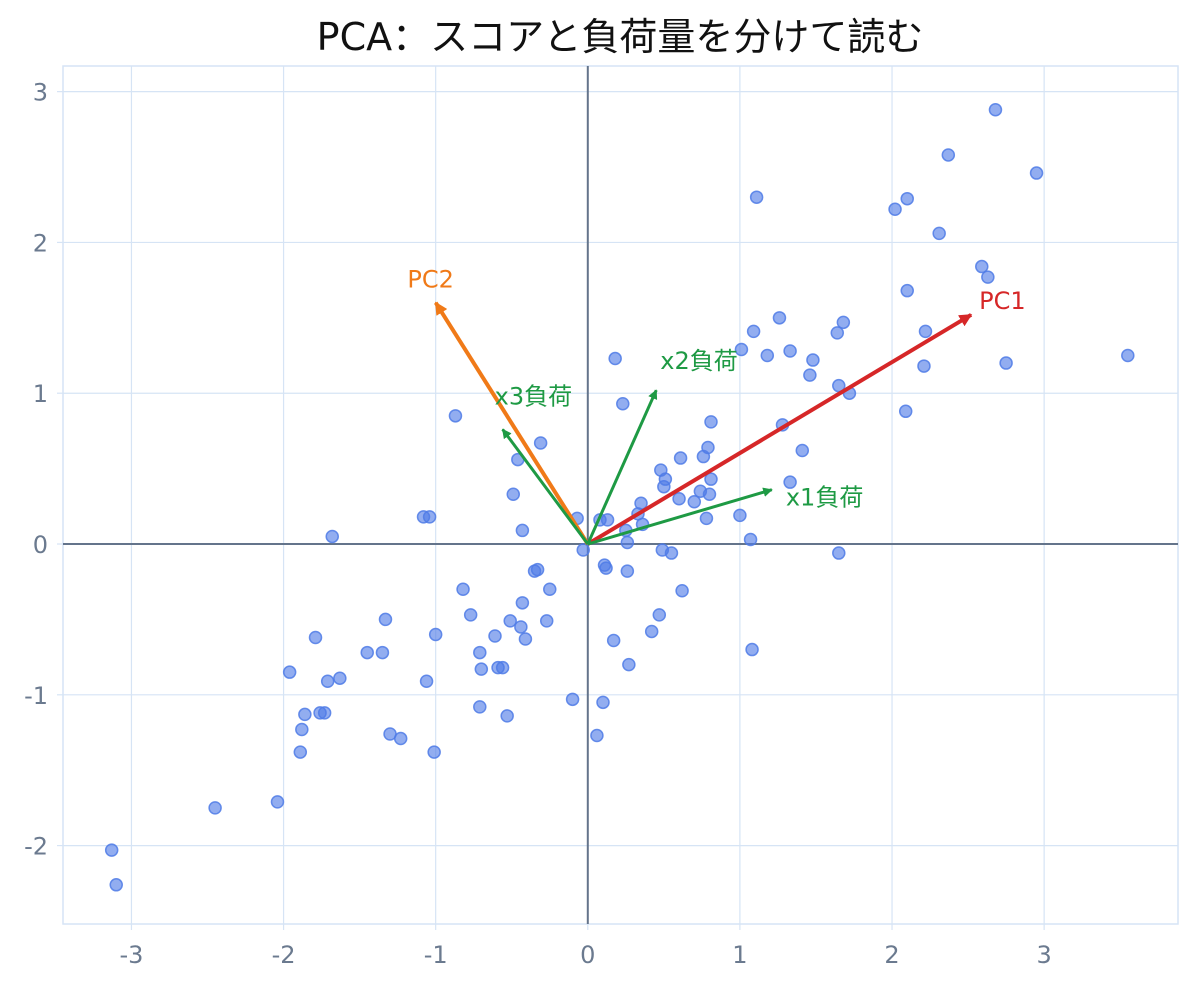 The image size is (1196, 986). I want to click on y-tick-label: 0, so click(40, 545).